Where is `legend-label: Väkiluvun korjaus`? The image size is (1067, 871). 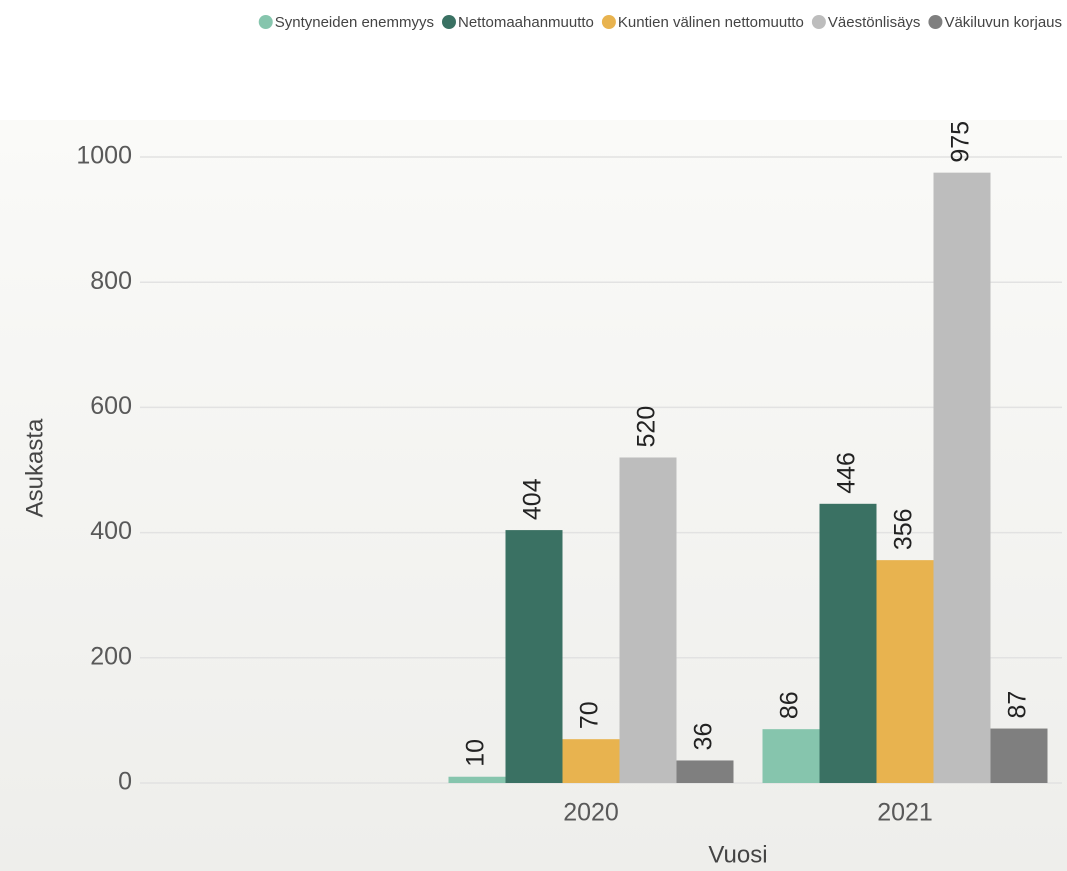
legend-label: Väkiluvun korjaus is located at coordinates (1003, 22).